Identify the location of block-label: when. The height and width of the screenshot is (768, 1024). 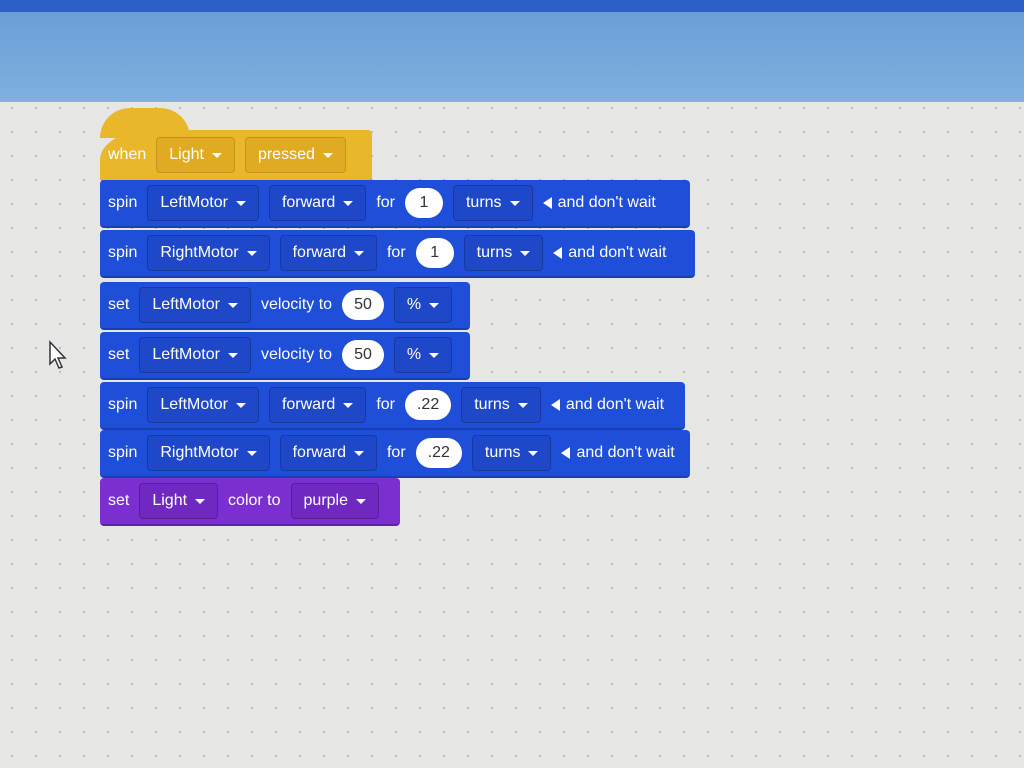
(127, 154).